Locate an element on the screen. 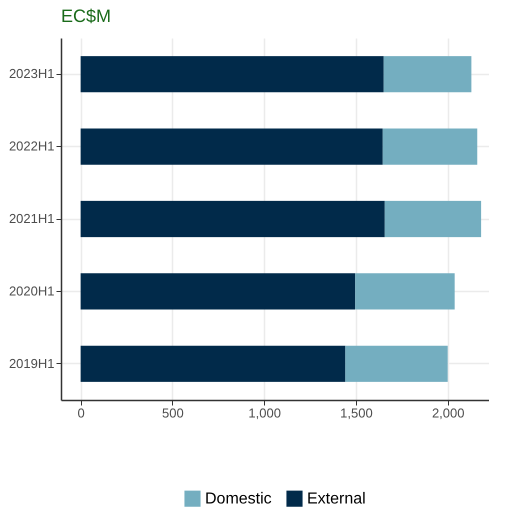 The height and width of the screenshot is (532, 515). x-tick-label: 0 is located at coordinates (81, 413).